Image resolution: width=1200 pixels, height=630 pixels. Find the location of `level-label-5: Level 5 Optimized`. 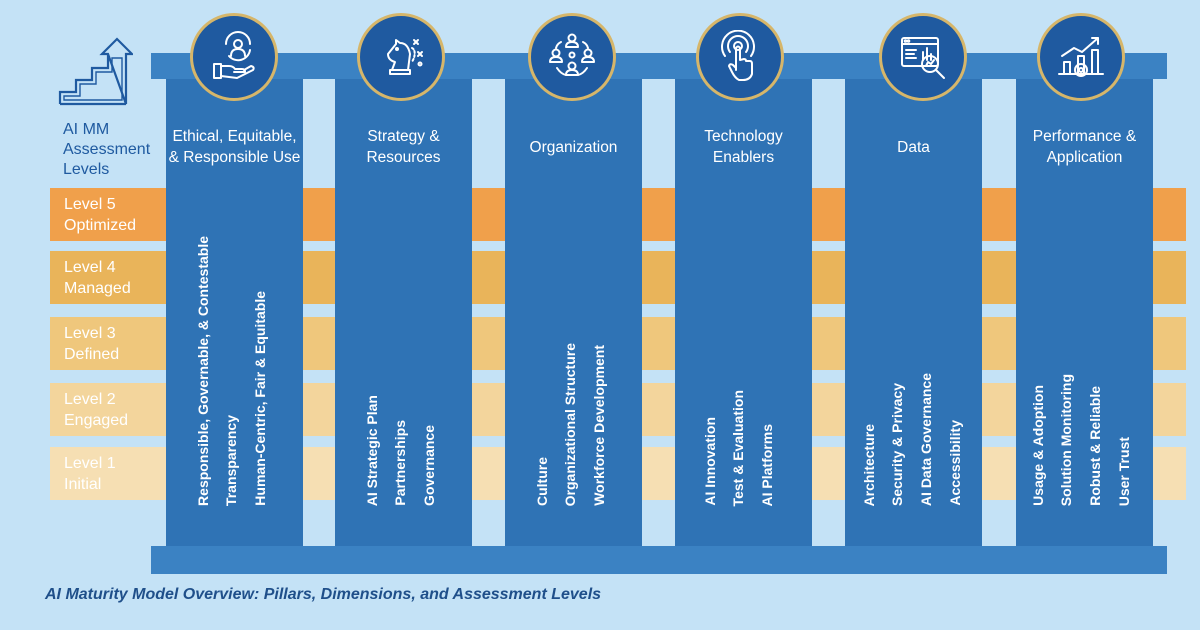

level-label-5: Level 5 Optimized is located at coordinates (107, 214).